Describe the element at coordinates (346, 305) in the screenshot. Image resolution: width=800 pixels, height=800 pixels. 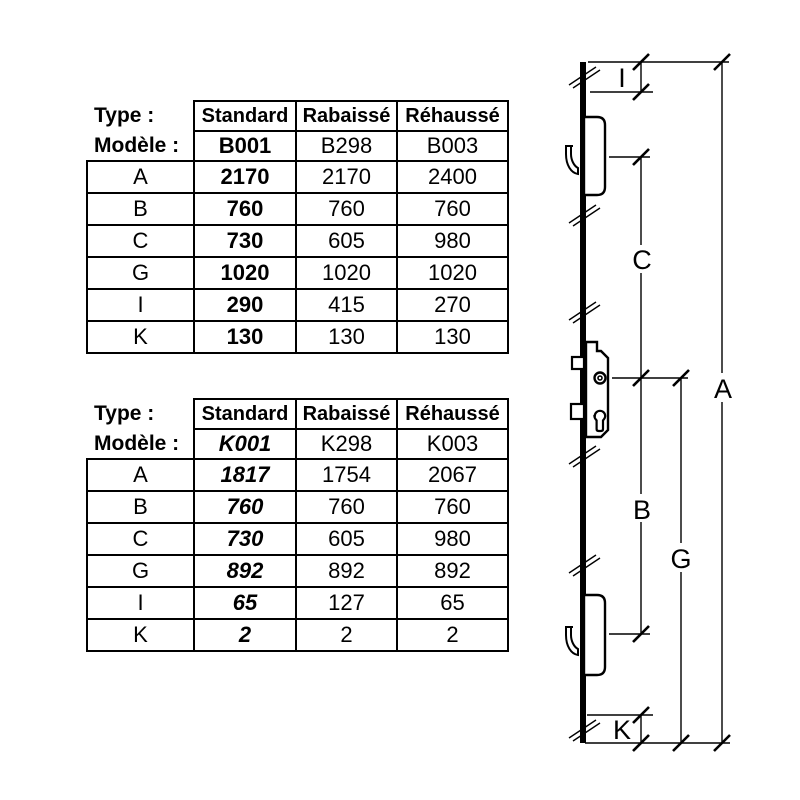
I see `value-cell: 415` at that location.